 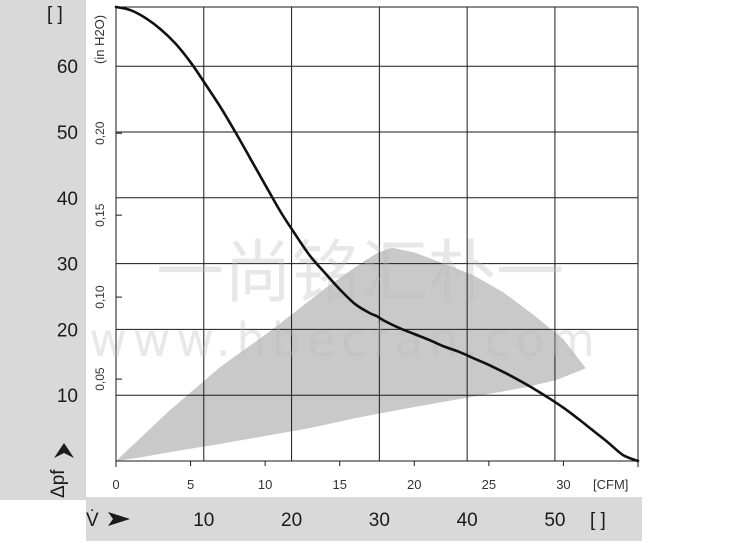 I want to click on bottom-tick-label: 10, so click(x=203, y=520).